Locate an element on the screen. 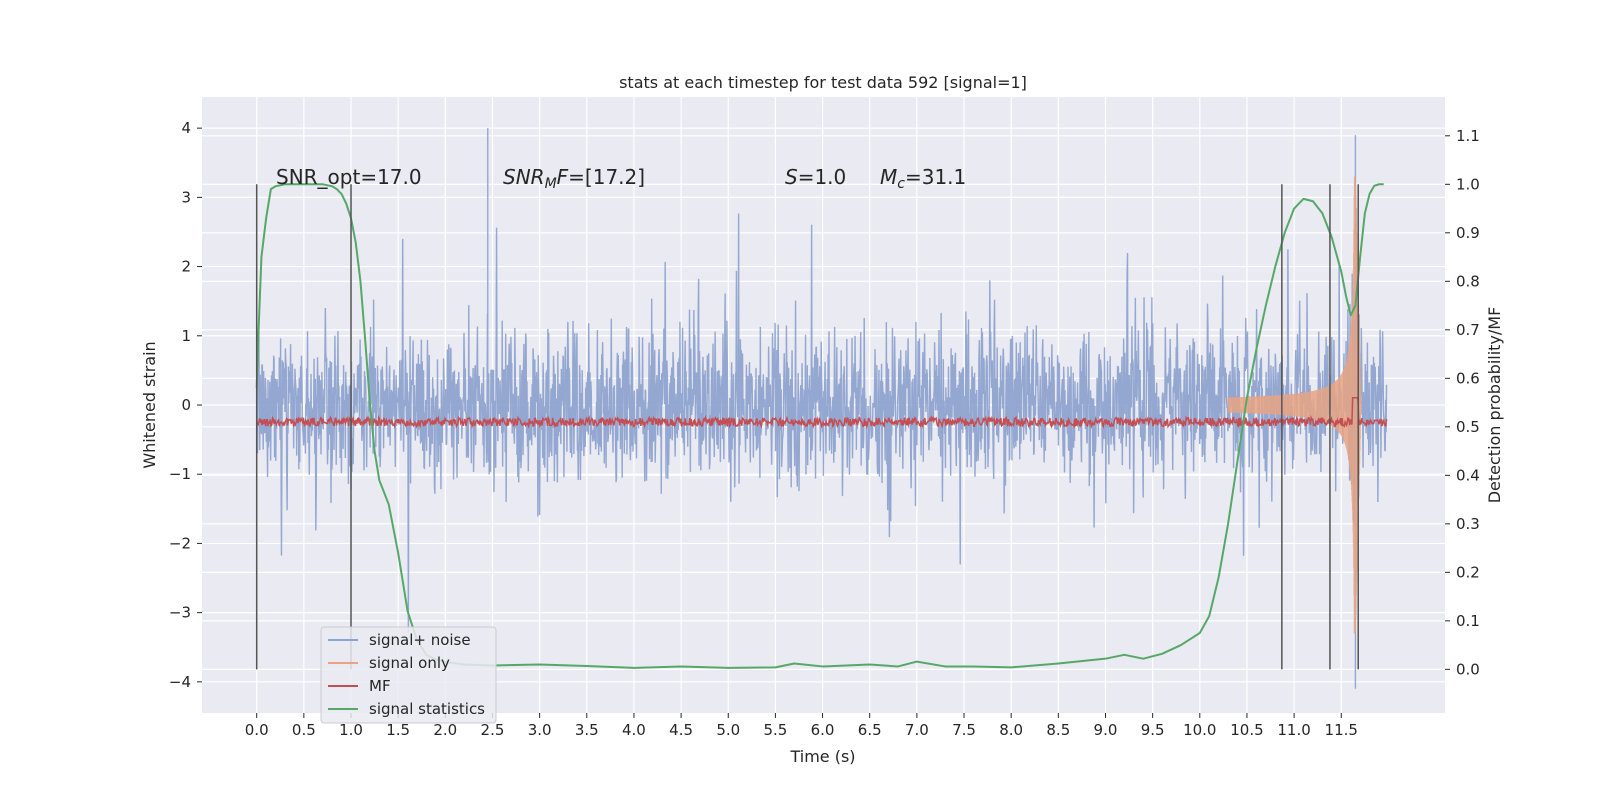  x-tick-label: 11.0 is located at coordinates (1293, 730).